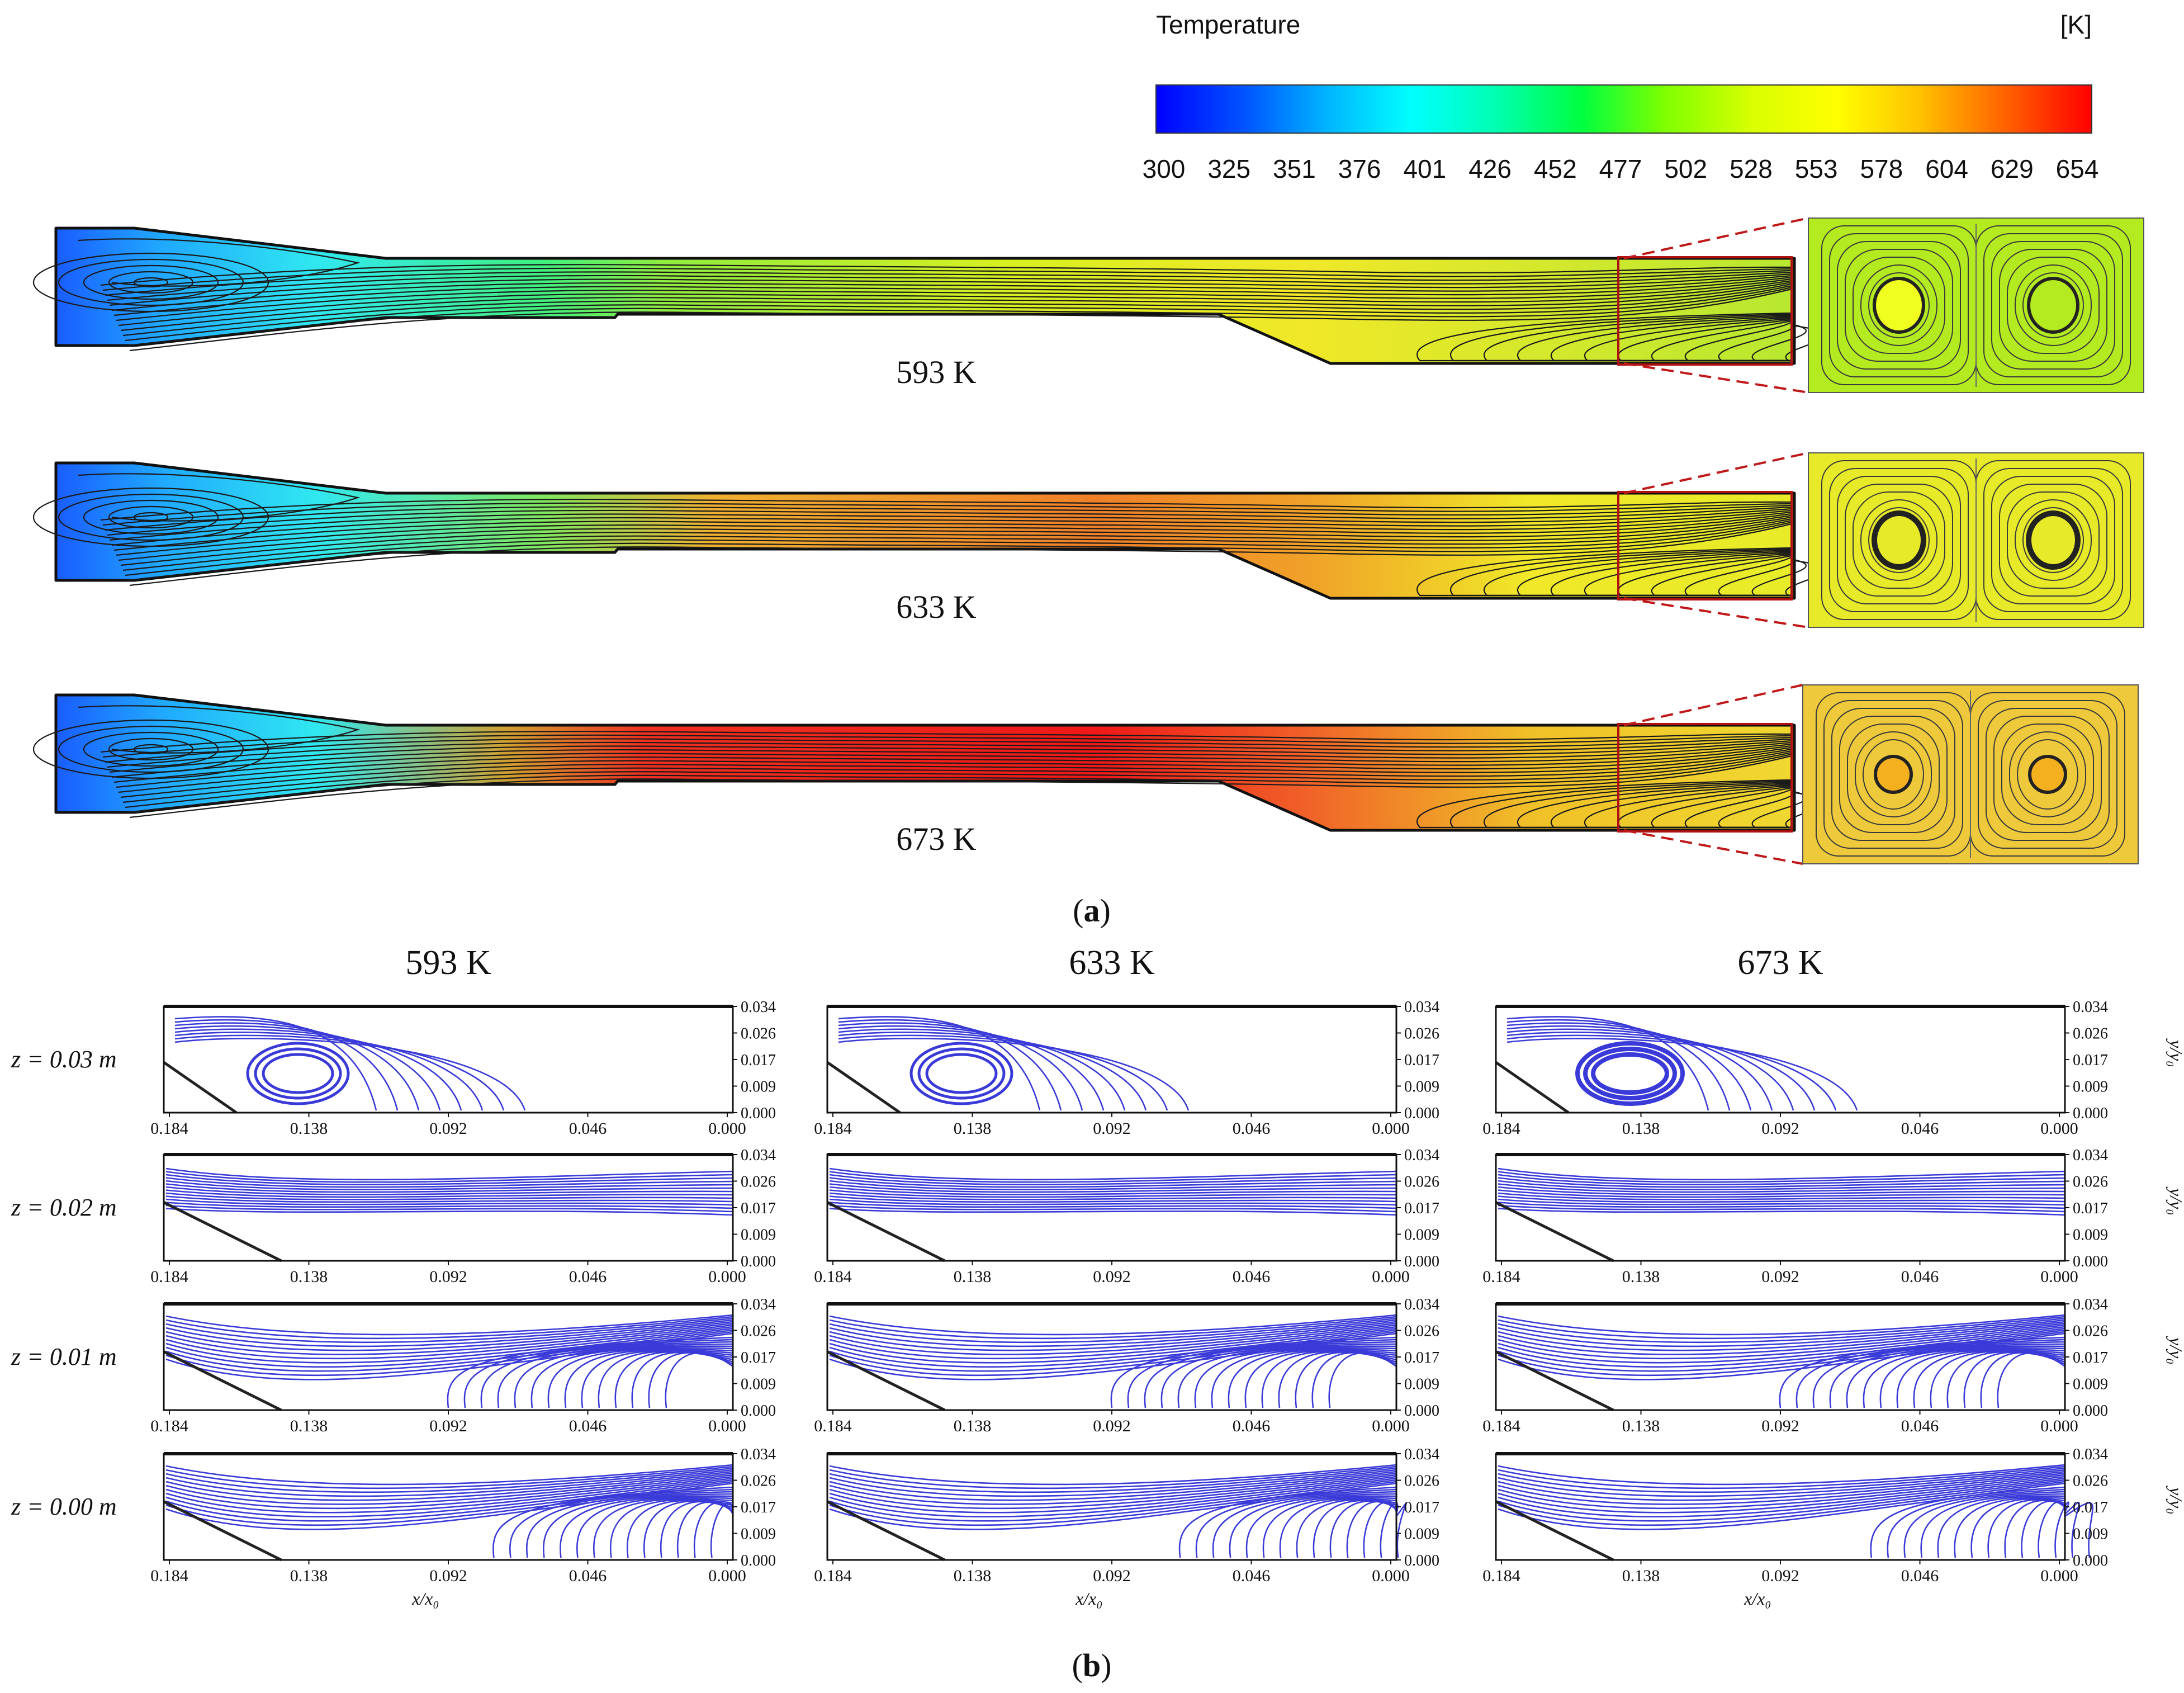 The width and height of the screenshot is (2184, 1693). What do you see at coordinates (1970, 775) in the screenshot?
I see `inset-vortices` at bounding box center [1970, 775].